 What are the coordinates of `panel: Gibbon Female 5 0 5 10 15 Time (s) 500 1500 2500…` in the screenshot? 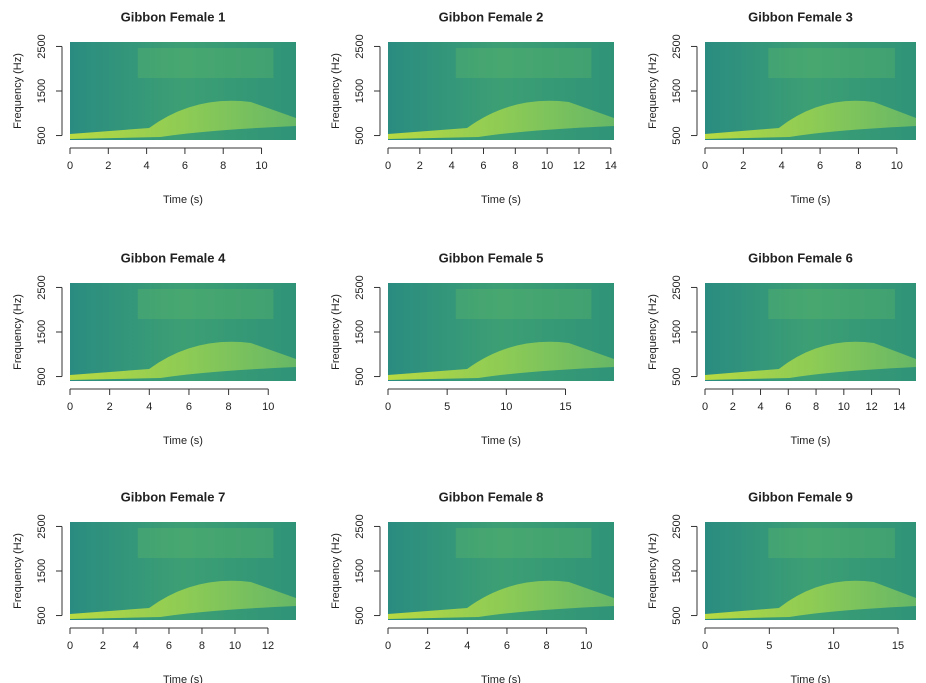 It's located at (472, 348).